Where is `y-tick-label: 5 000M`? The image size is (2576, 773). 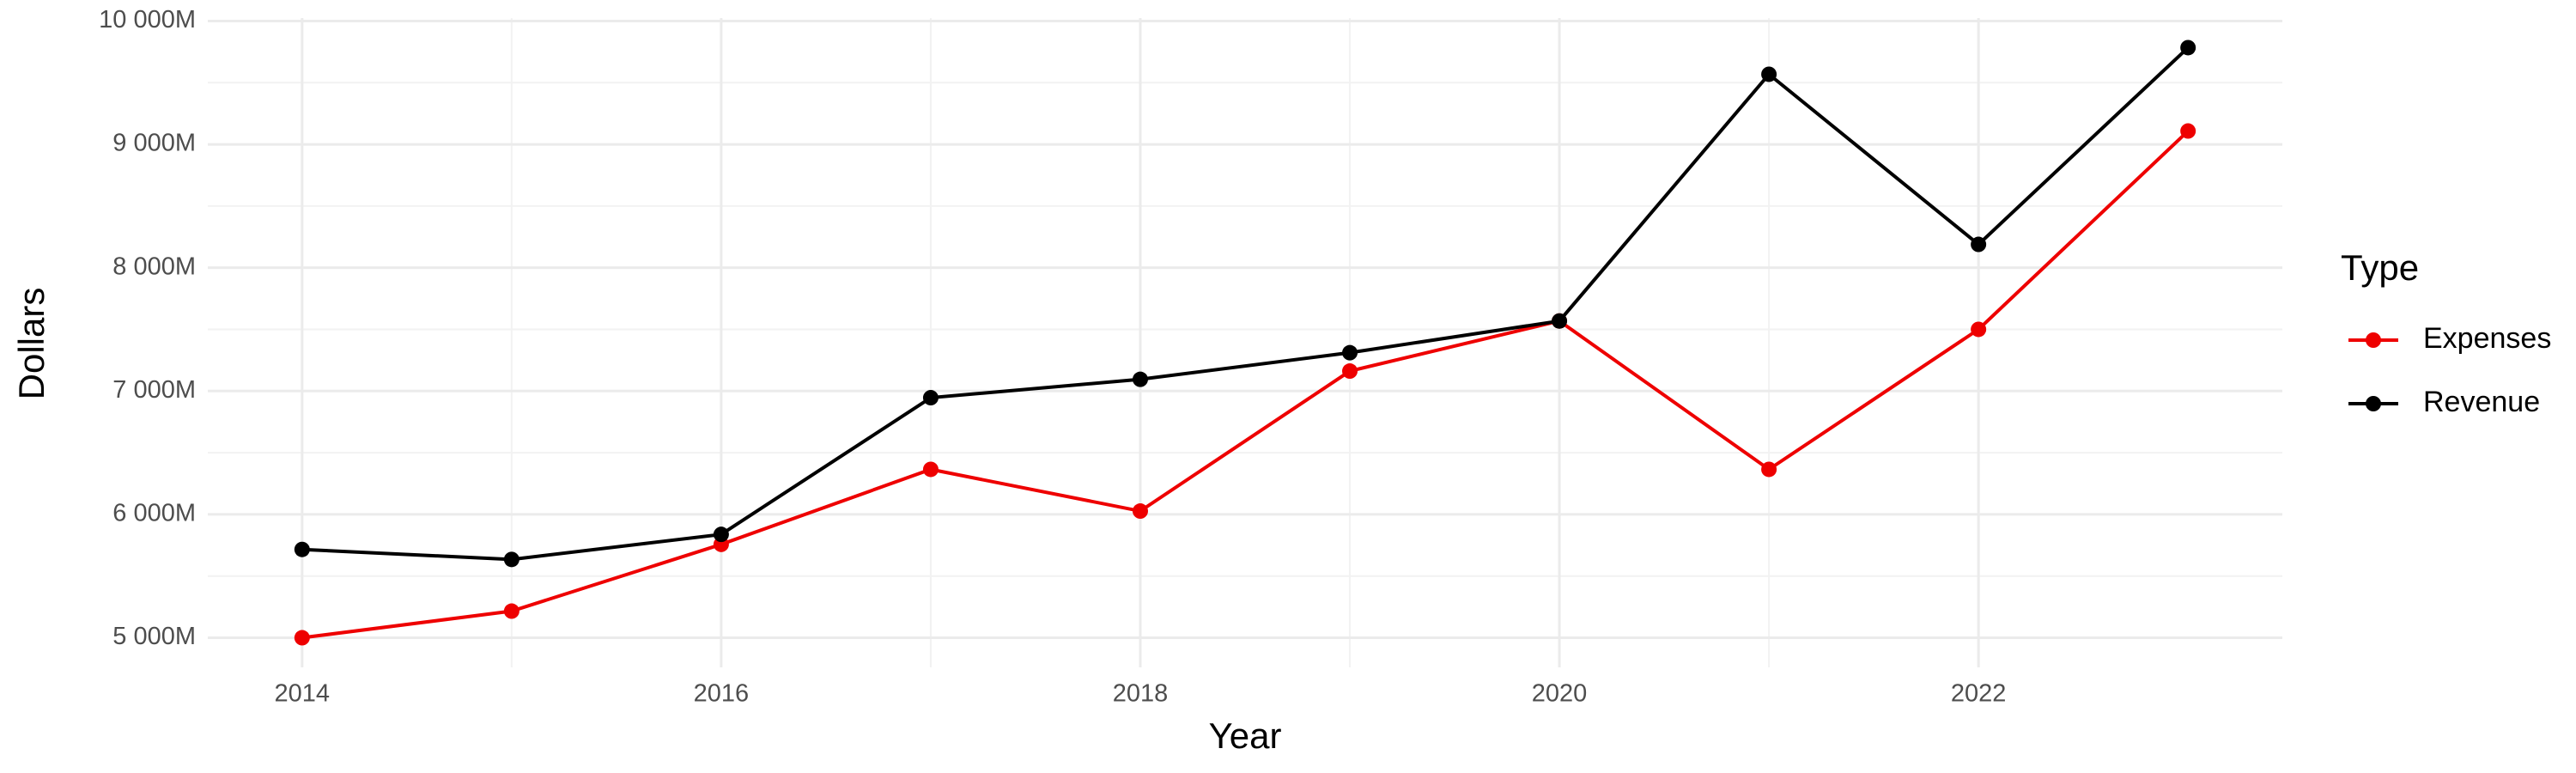
y-tick-label: 5 000M is located at coordinates (154, 636).